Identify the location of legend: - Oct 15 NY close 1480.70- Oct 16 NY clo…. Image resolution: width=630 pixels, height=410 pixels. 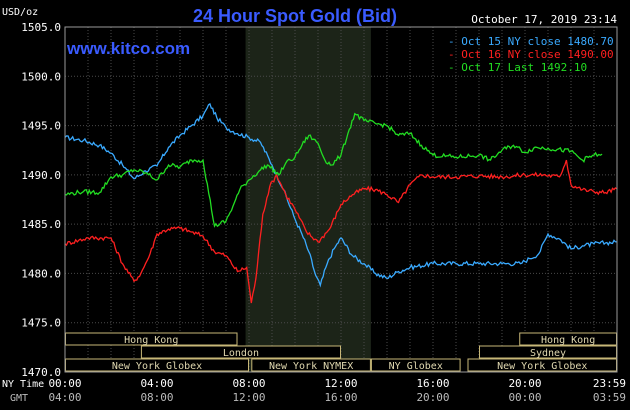
(531, 54).